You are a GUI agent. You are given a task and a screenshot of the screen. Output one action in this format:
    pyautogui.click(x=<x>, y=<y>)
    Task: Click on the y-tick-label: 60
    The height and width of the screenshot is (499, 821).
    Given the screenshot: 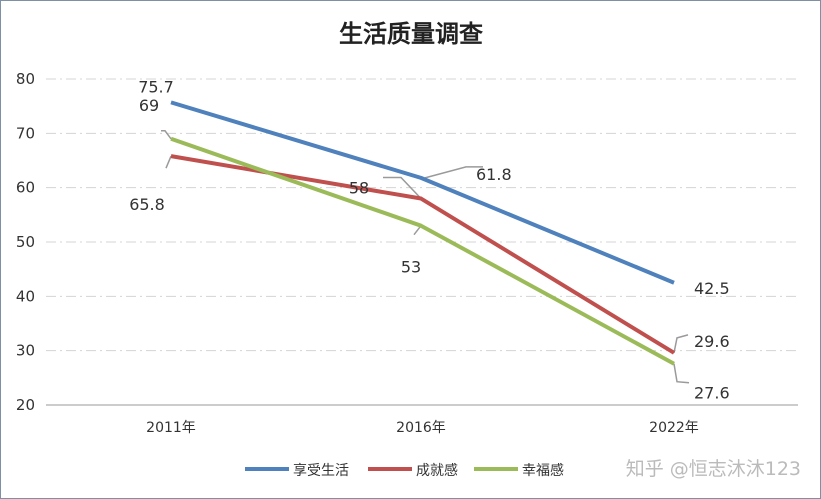 What is the action you would take?
    pyautogui.click(x=25, y=188)
    